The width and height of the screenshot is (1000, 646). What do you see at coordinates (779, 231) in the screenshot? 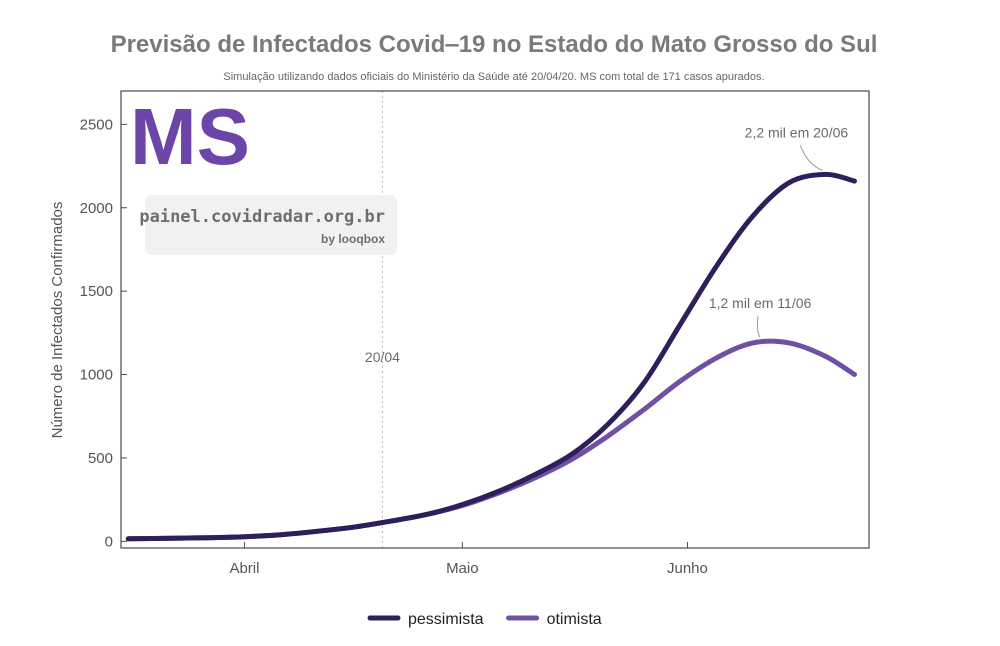
I see `annotations: 2,2 mil em 20/06 1,2 mil em 11/06` at bounding box center [779, 231].